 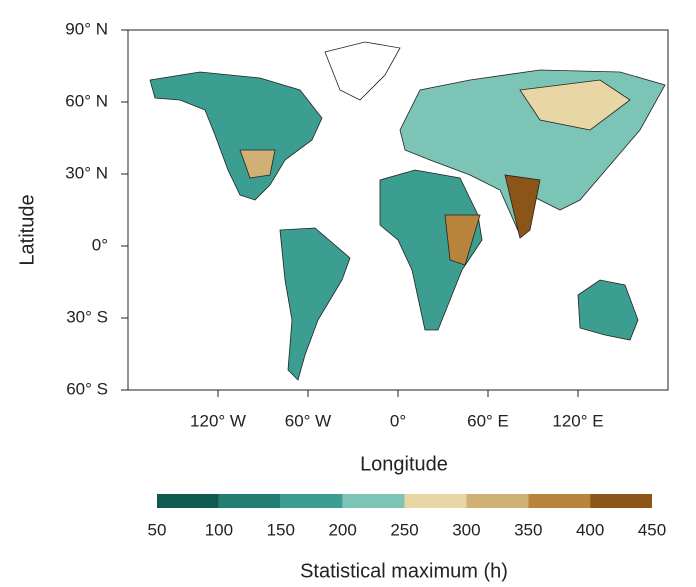 I want to click on east-africa, so click(x=462, y=240).